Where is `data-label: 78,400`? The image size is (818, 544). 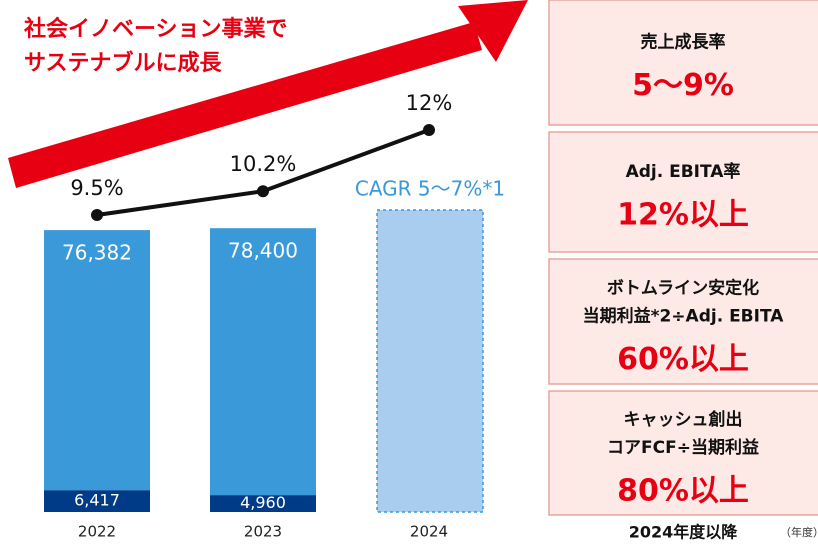
data-label: 78,400 is located at coordinates (263, 251).